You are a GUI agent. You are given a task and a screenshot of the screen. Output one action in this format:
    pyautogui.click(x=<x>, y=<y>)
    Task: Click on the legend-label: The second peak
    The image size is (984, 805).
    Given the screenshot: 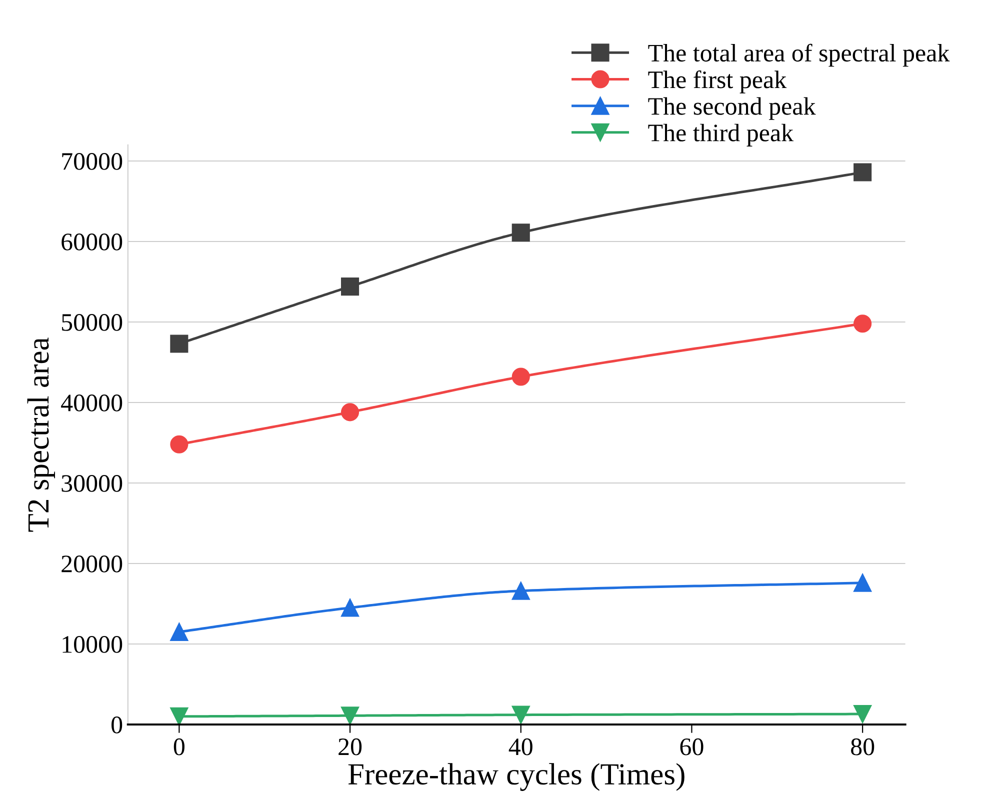 What is the action you would take?
    pyautogui.click(x=732, y=108)
    